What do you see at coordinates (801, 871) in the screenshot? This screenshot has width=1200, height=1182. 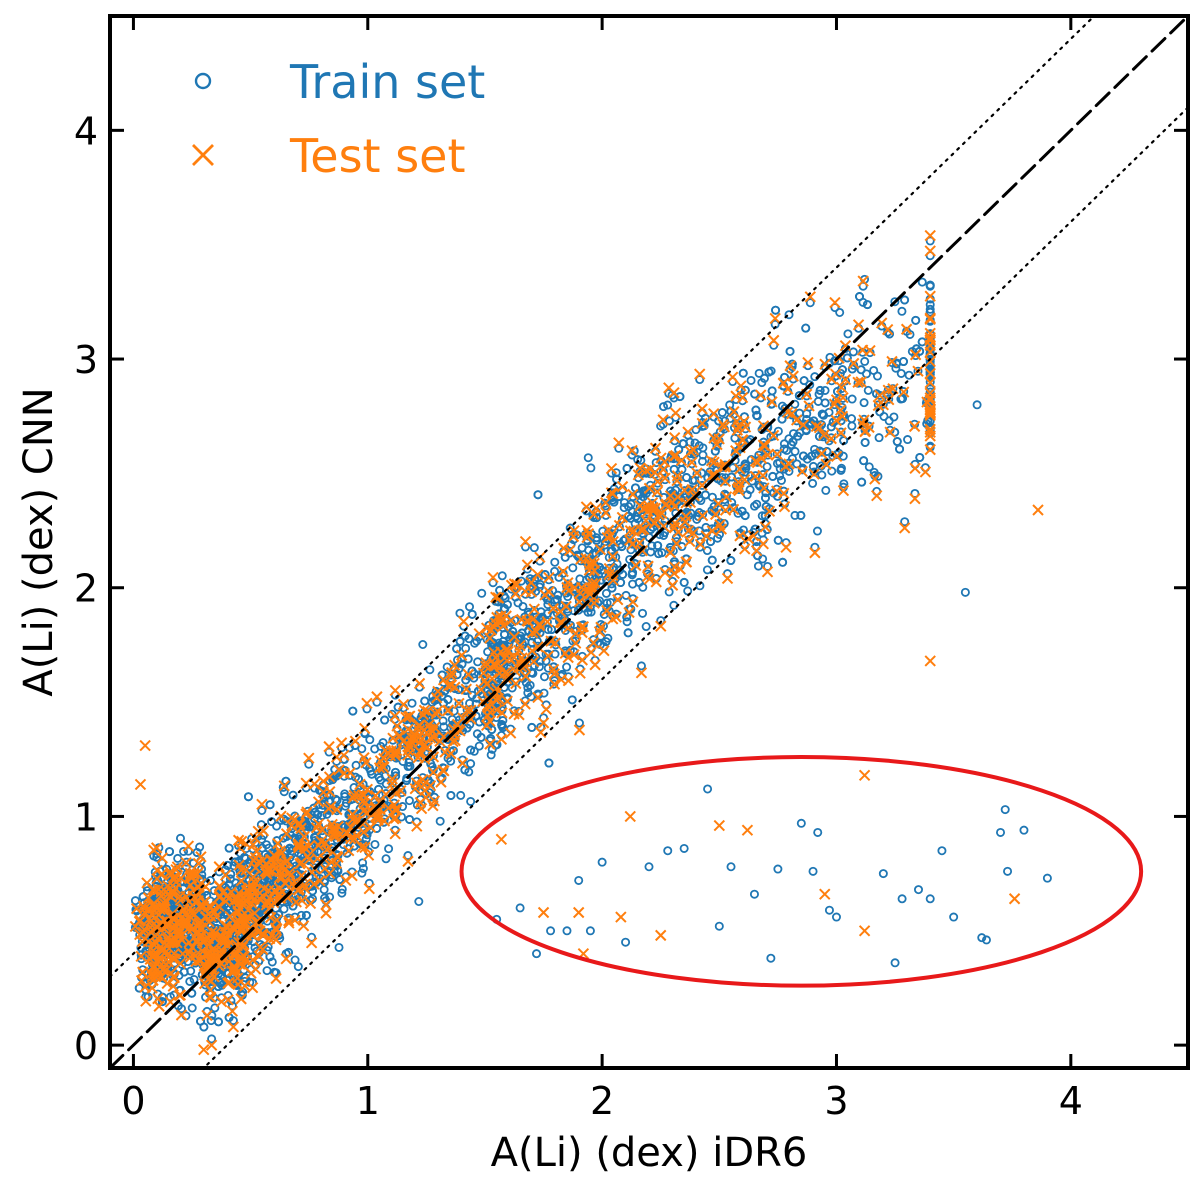 I see `outlier-annotation` at bounding box center [801, 871].